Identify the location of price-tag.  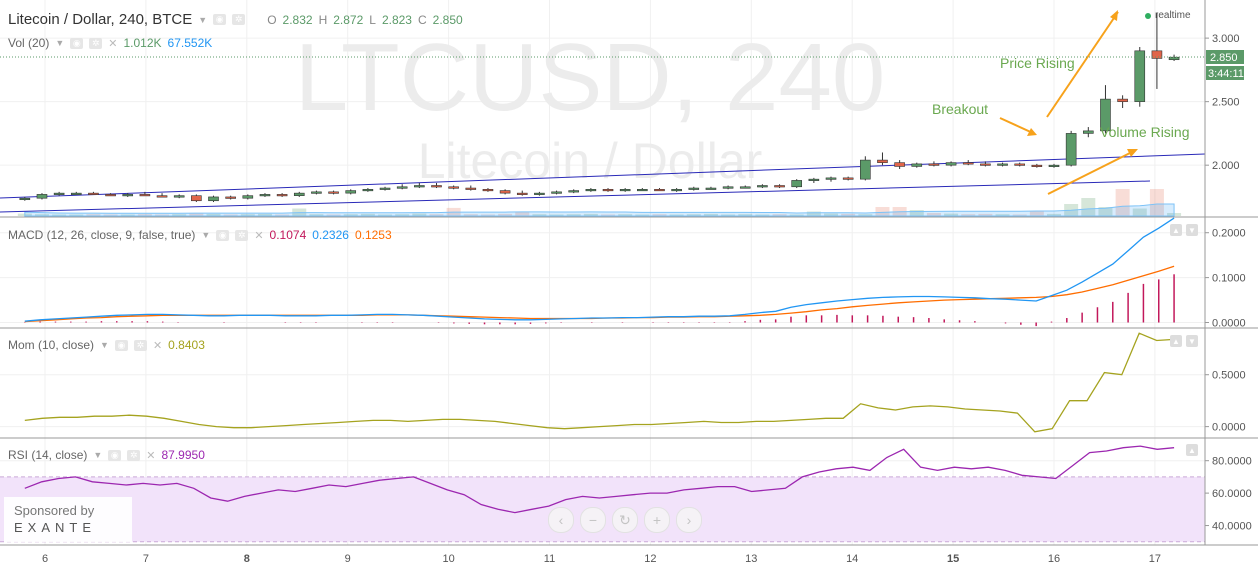
(1225, 57).